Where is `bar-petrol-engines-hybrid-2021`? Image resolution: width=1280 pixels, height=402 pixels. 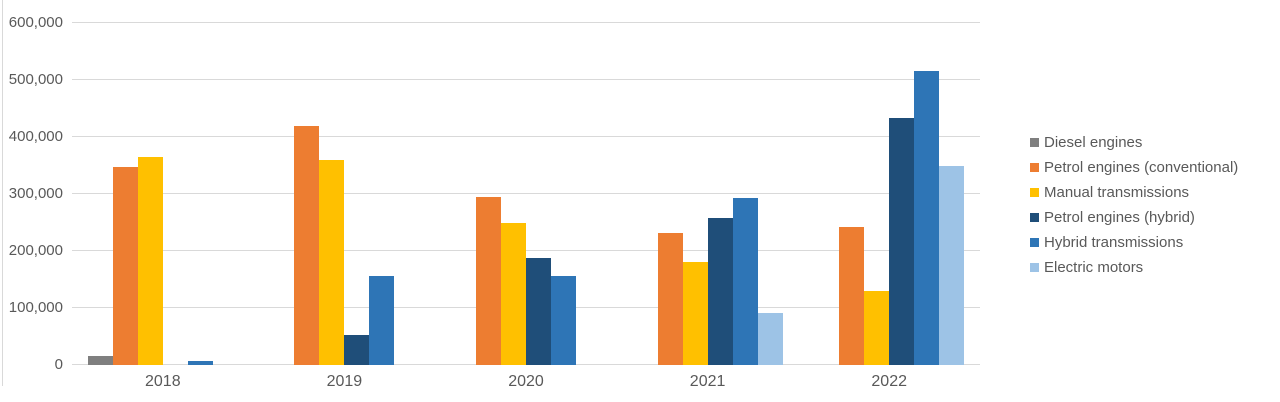
bar-petrol-engines-hybrid-2021 is located at coordinates (720, 291).